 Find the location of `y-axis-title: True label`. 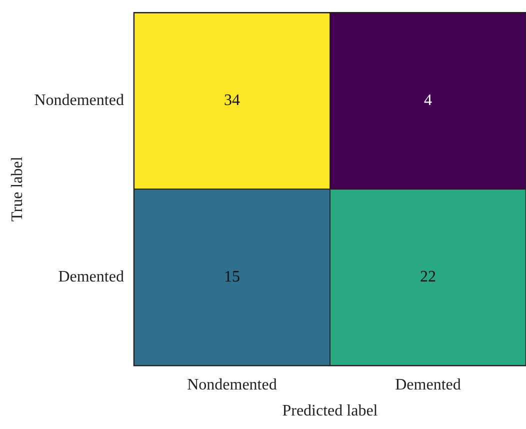

y-axis-title: True label is located at coordinates (17, 189).